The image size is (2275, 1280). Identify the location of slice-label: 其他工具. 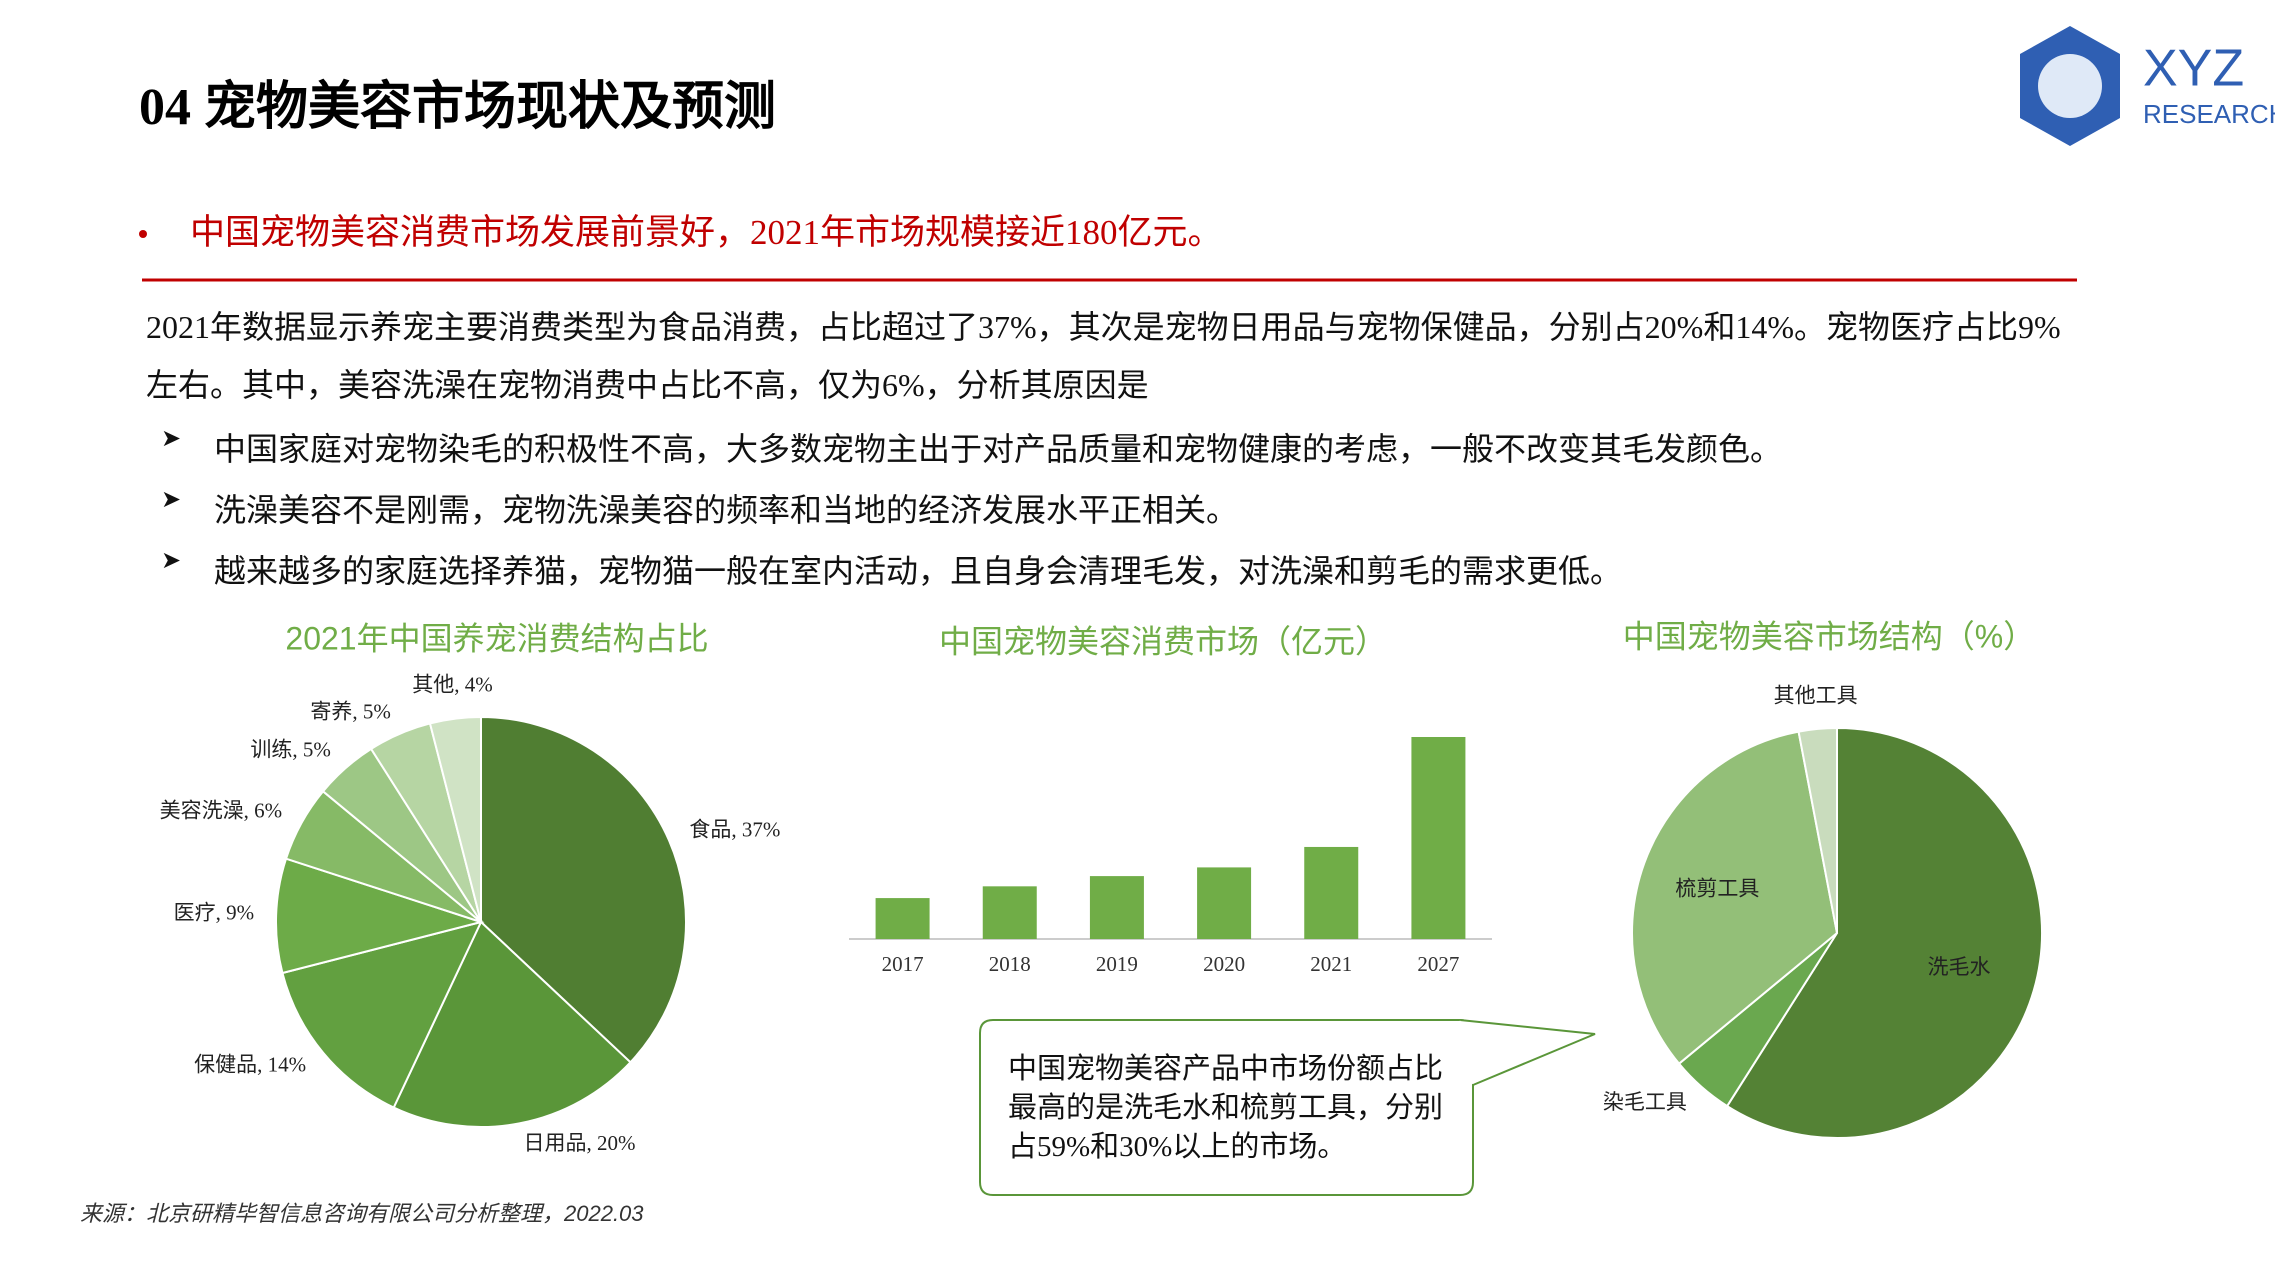
(1816, 696).